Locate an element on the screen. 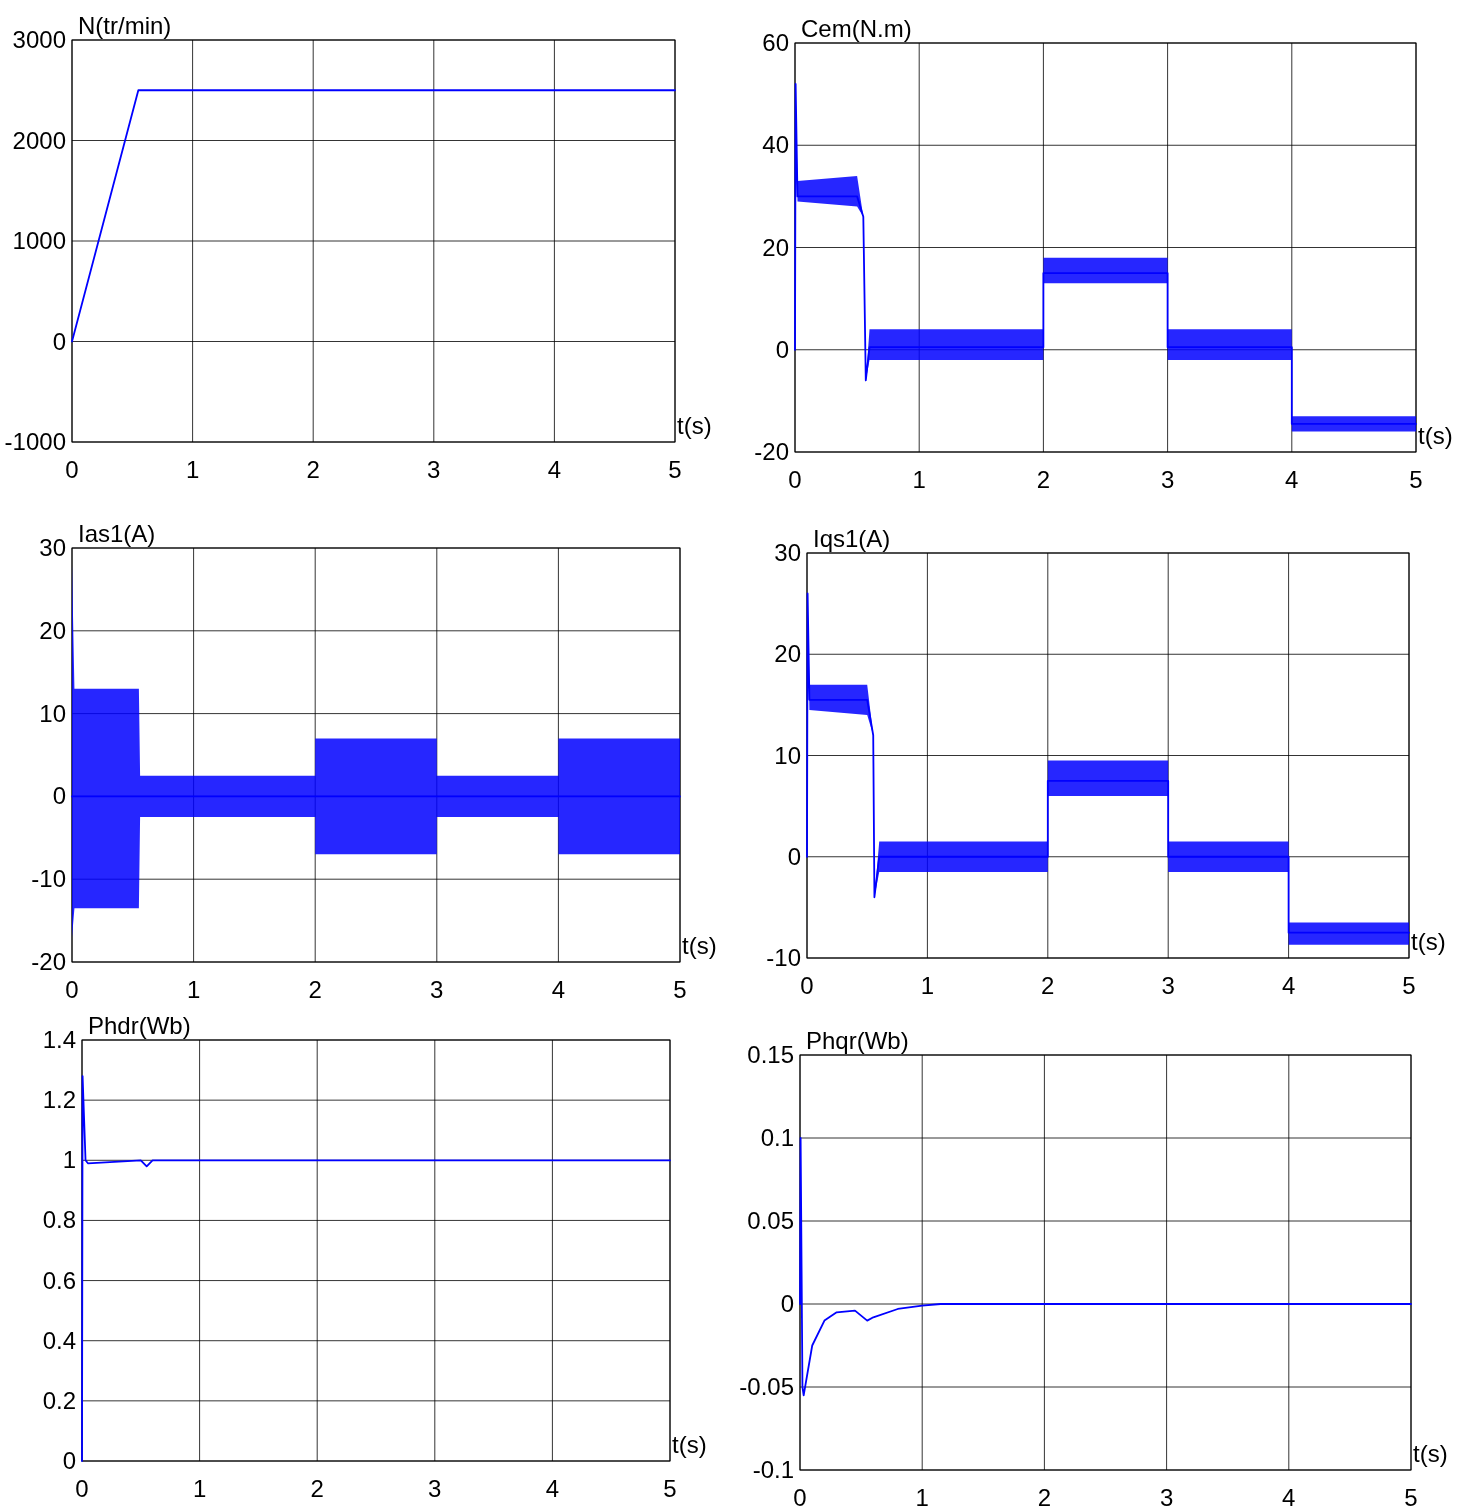  y-axis-title: Ias1(A) is located at coordinates (117, 533).